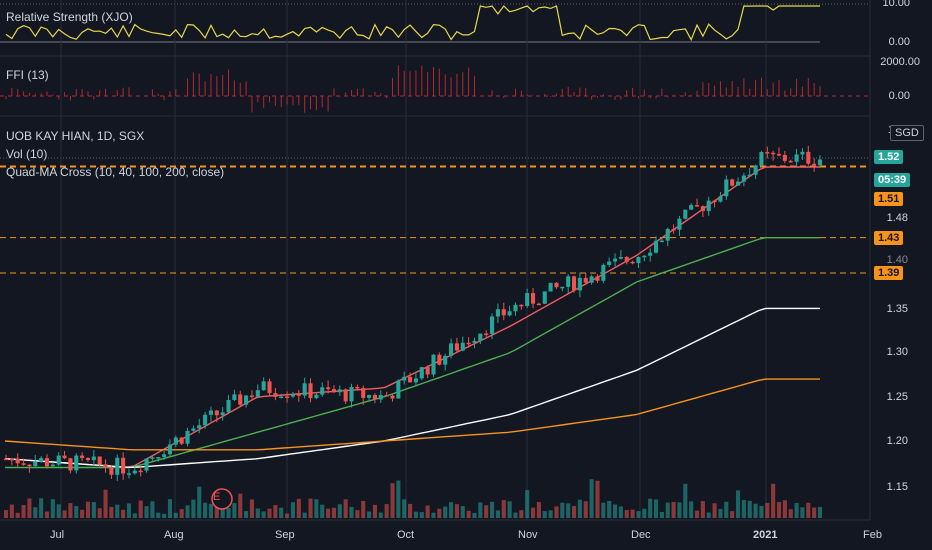  What do you see at coordinates (641, 535) in the screenshot?
I see `time-tick: Dec` at bounding box center [641, 535].